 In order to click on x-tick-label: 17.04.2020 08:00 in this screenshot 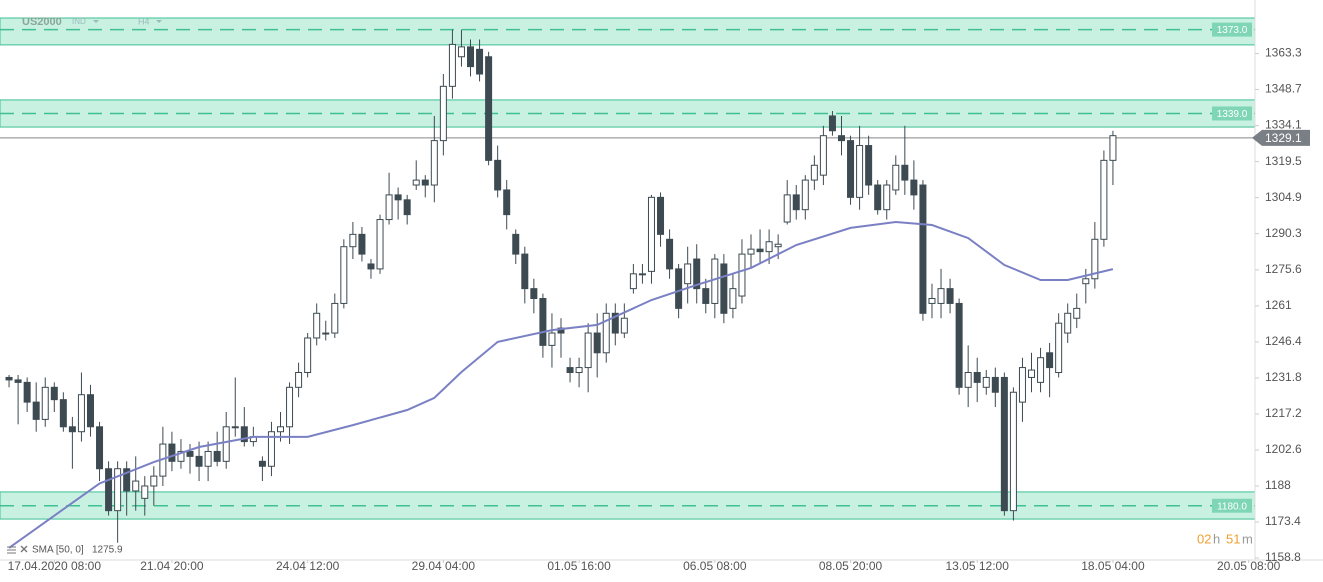, I will do `click(55, 566)`.